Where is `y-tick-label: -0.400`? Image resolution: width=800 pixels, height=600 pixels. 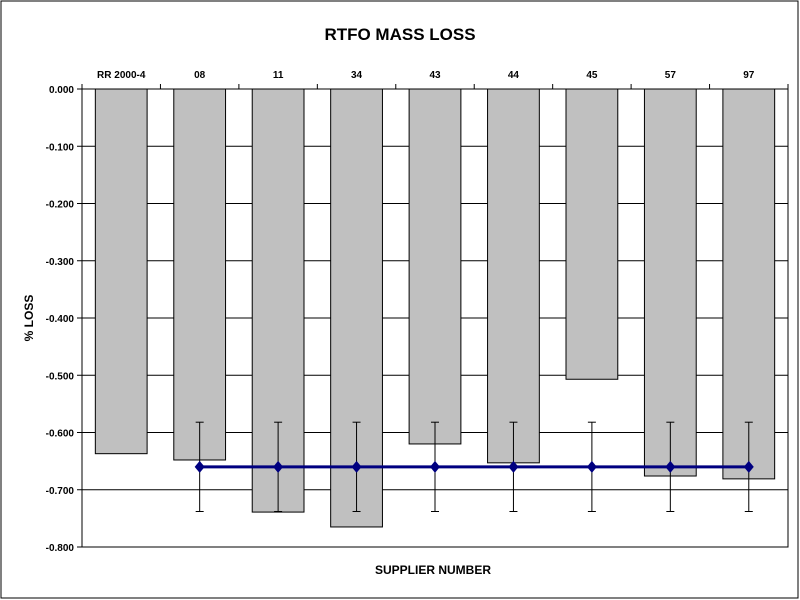
y-tick-label: -0.400 is located at coordinates (60, 319).